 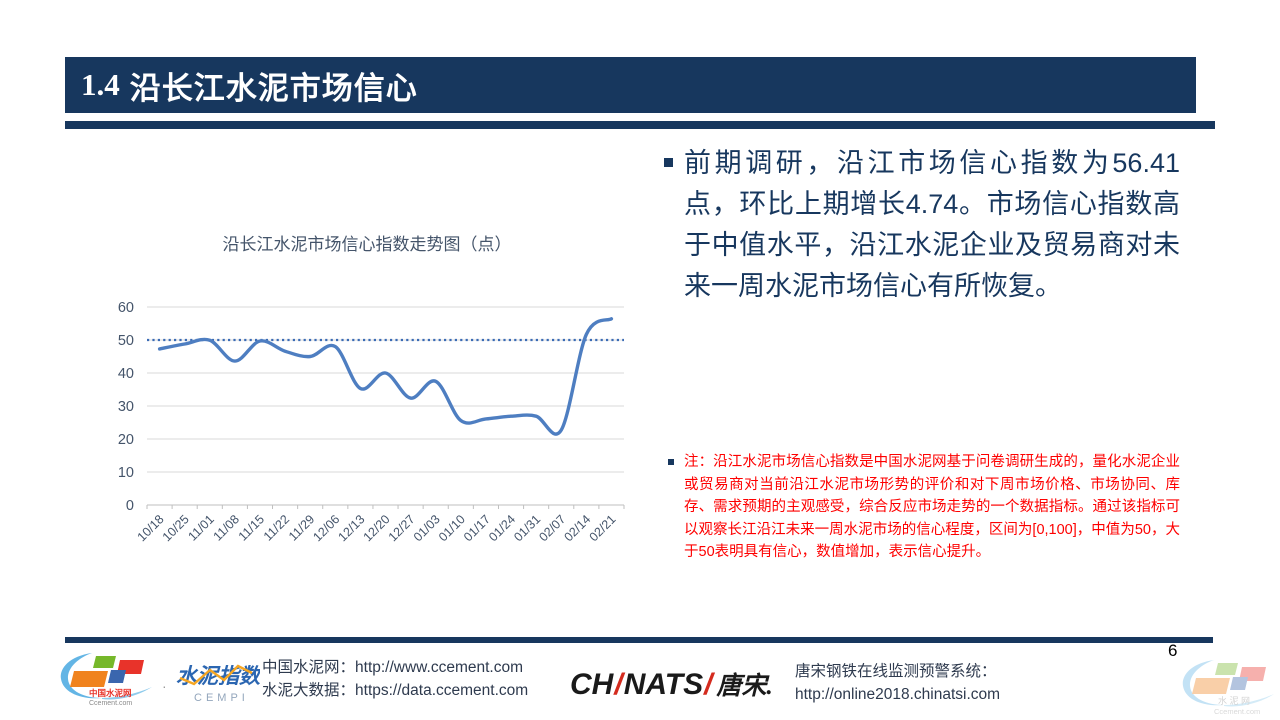 I want to click on svg-text: 40, so click(x=126, y=374).